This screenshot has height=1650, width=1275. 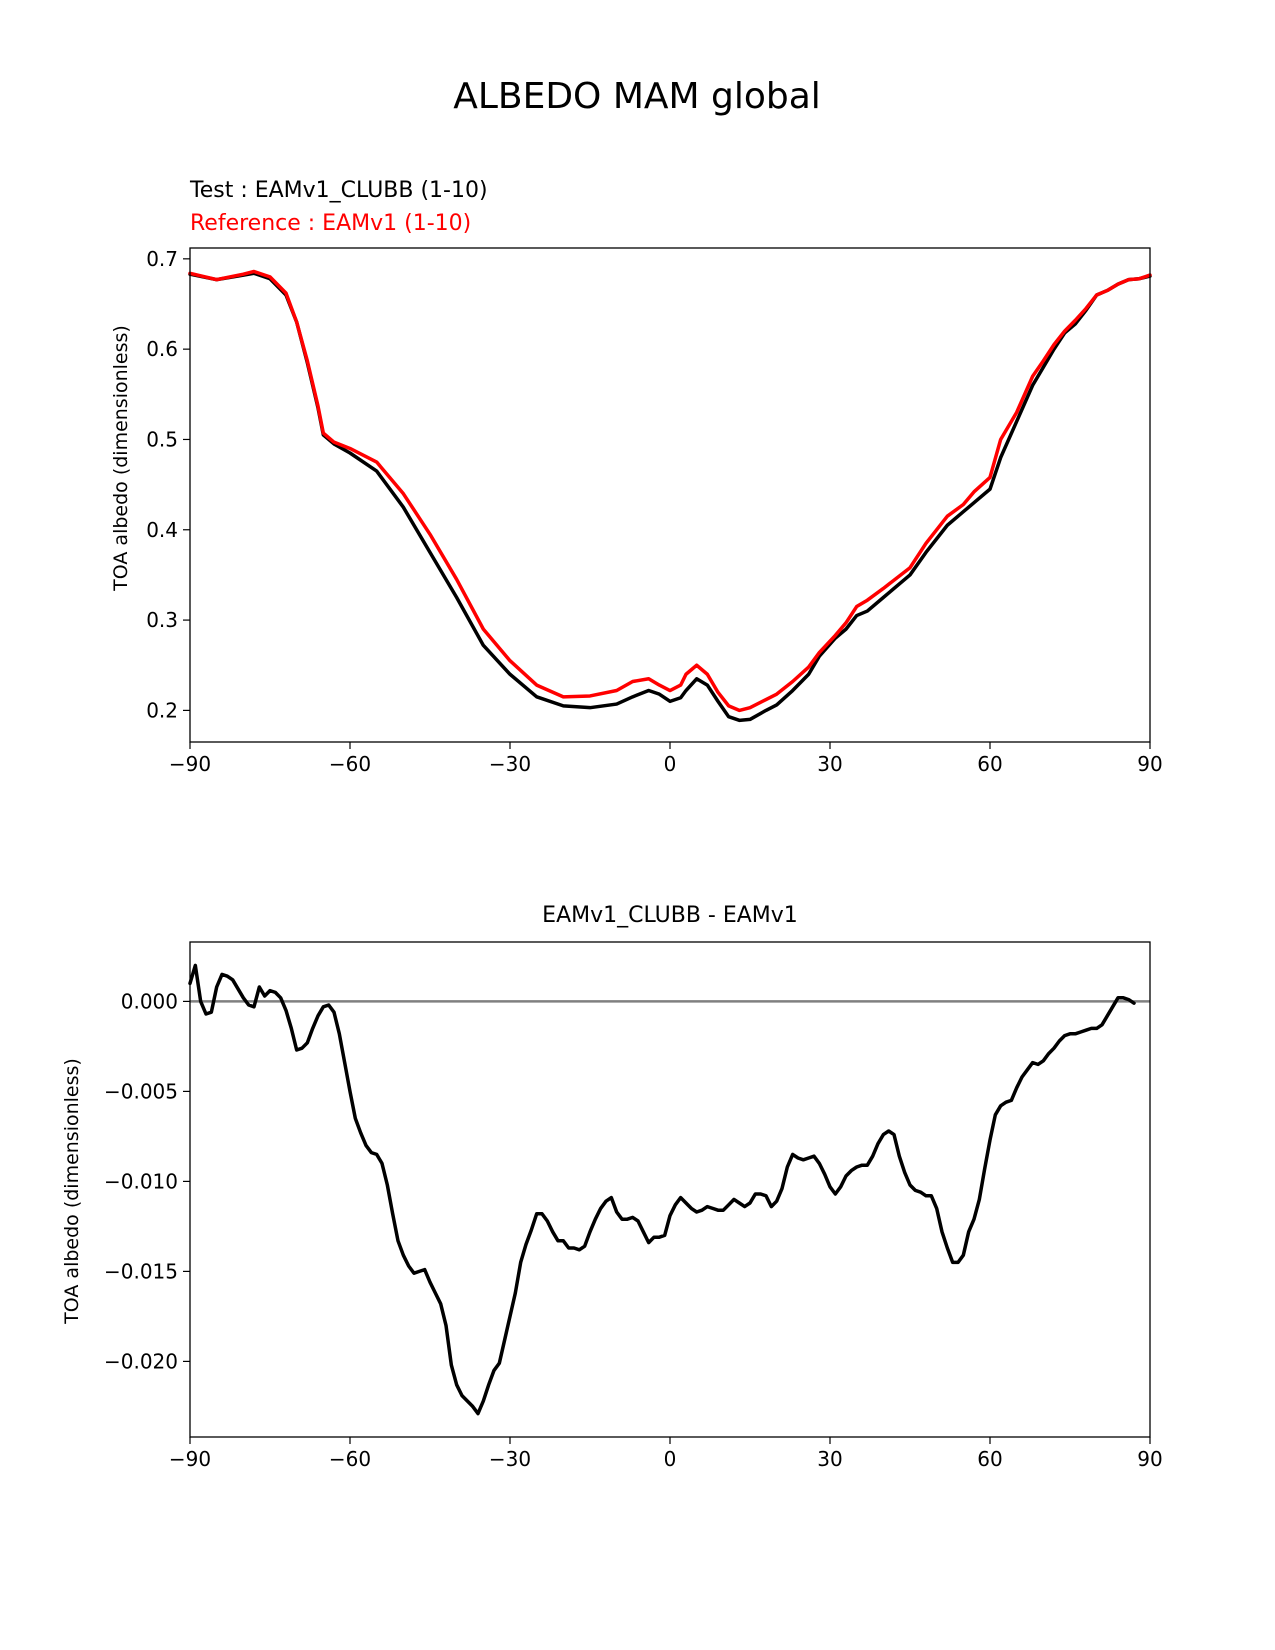 I want to click on top-ytick-label: 0.3, so click(x=162, y=620).